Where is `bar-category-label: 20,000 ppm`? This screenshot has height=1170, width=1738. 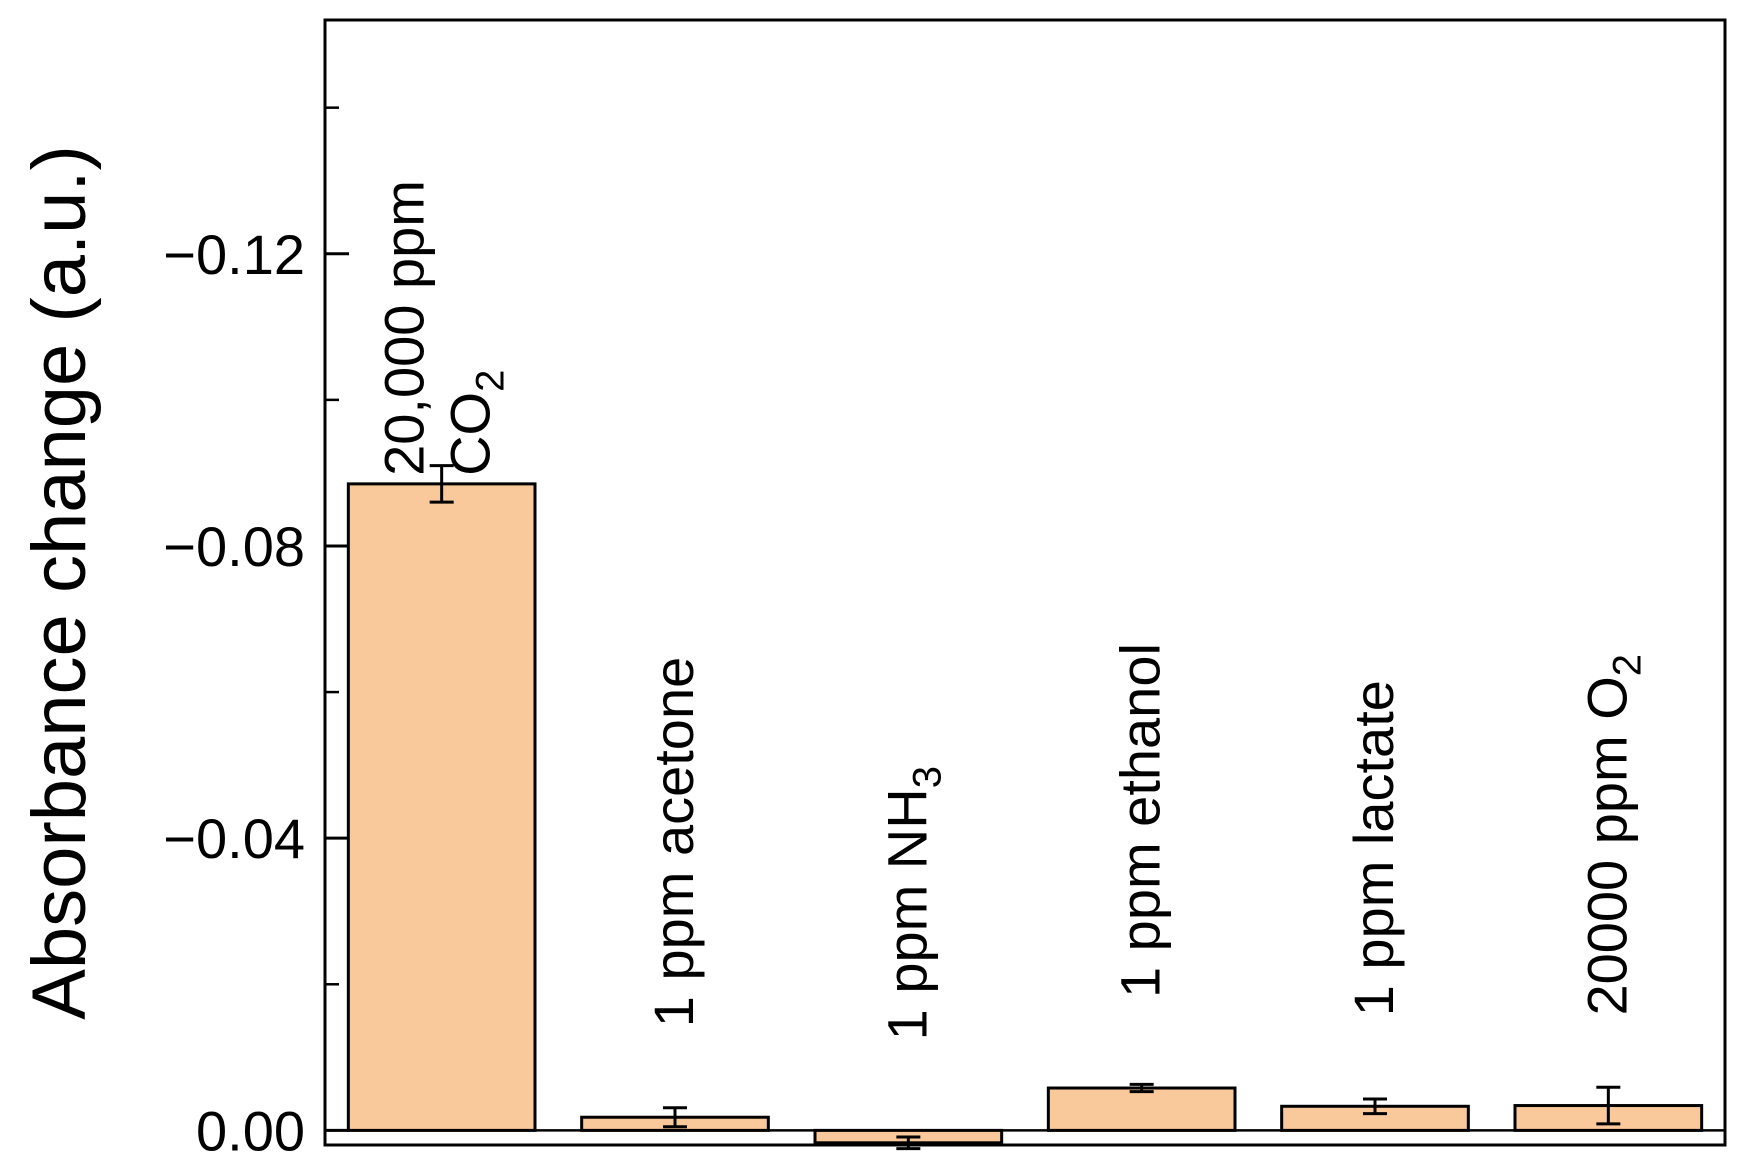 bar-category-label: 20,000 ppm is located at coordinates (404, 328).